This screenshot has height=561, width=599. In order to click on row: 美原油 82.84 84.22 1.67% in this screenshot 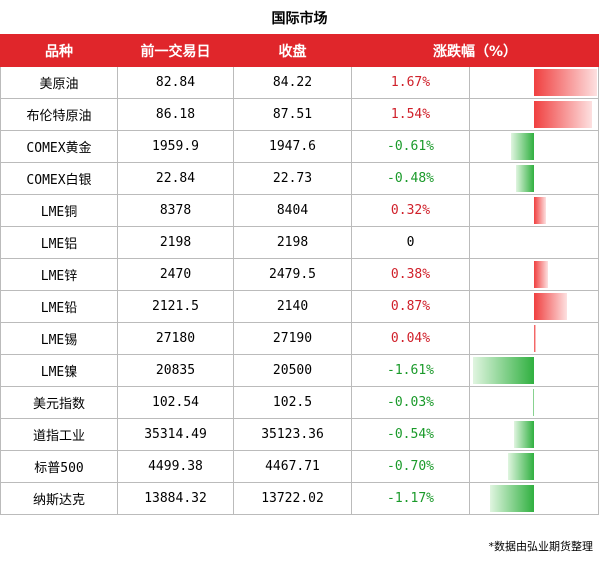, I will do `click(299, 82)`.